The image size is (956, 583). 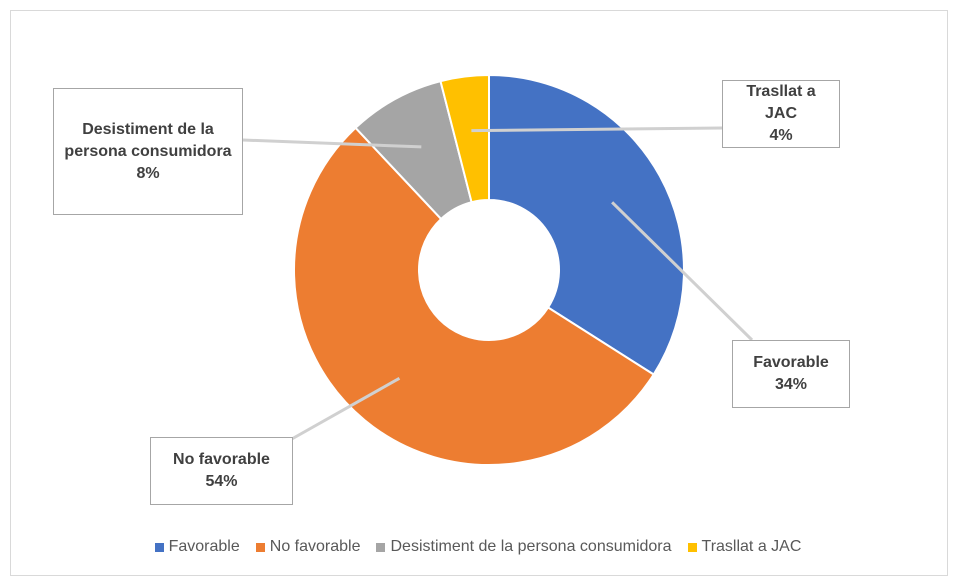 I want to click on data-label: Desistiment de la persona consumidora 8%, so click(x=148, y=151).